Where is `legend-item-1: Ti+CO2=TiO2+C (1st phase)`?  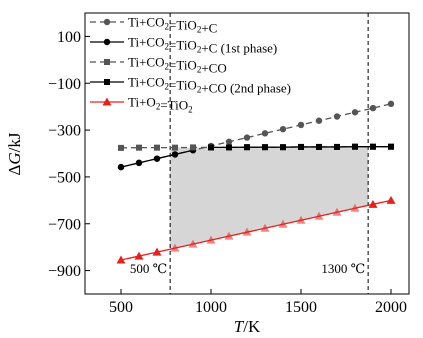
legend-item-1: Ti+CO2=TiO2+C (1st phase) is located at coordinates (183, 45).